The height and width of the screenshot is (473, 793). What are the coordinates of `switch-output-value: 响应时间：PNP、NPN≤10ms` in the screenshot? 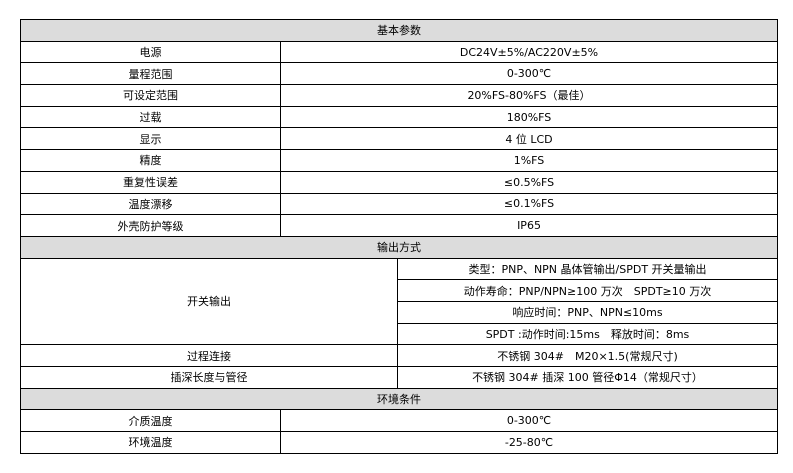 It's located at (587, 312).